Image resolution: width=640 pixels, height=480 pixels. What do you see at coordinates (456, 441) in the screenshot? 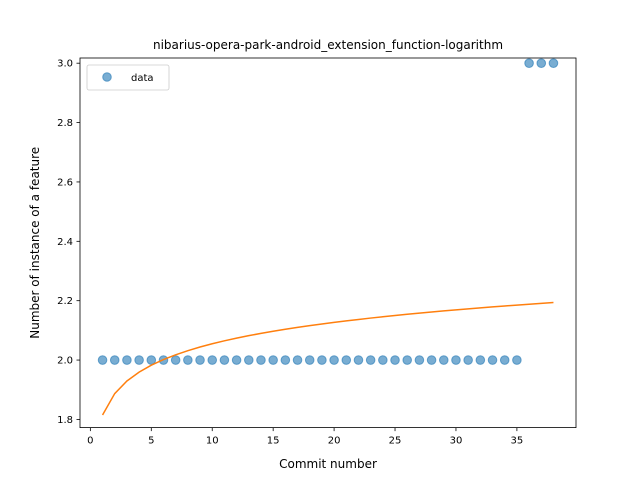
I see `x-tick-label: 30` at bounding box center [456, 441].